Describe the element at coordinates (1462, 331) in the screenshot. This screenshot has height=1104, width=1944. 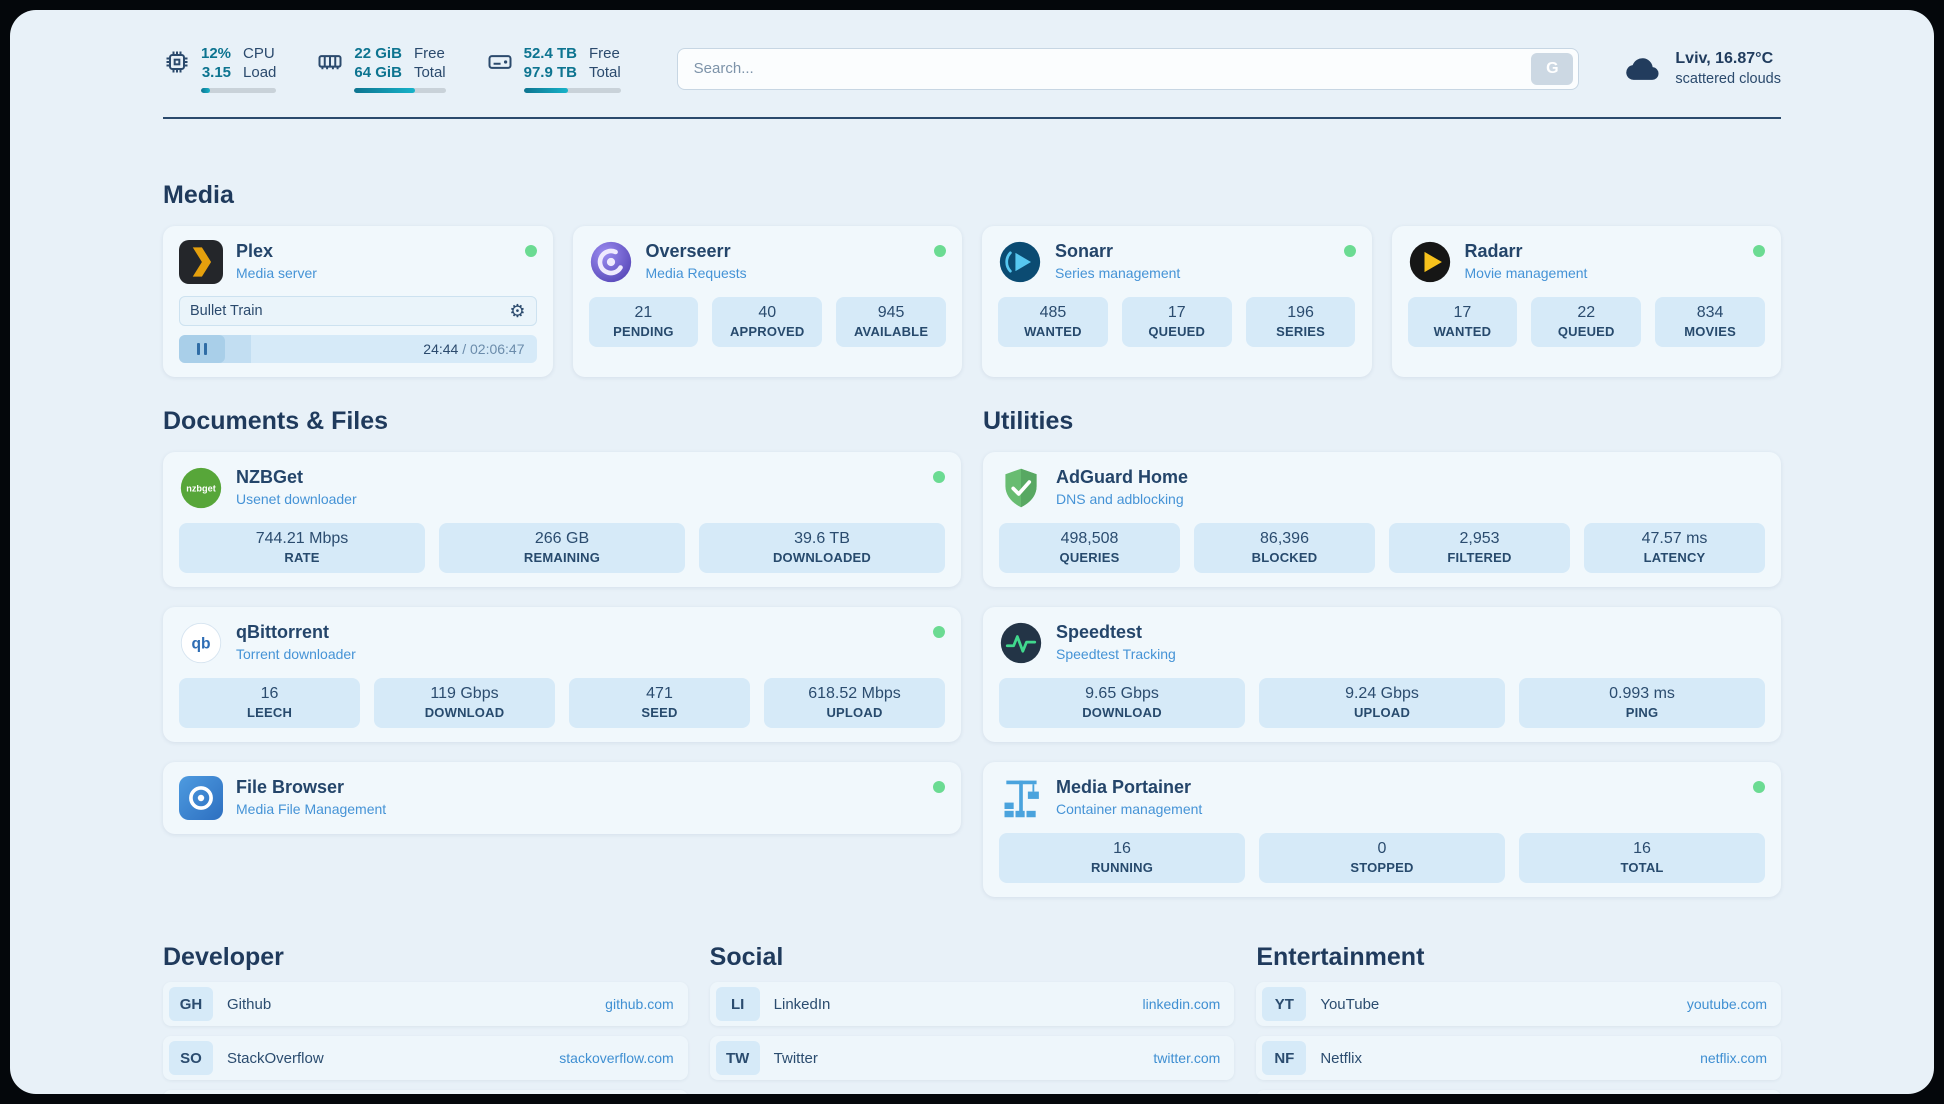
I see `stat-label: WANTED` at that location.